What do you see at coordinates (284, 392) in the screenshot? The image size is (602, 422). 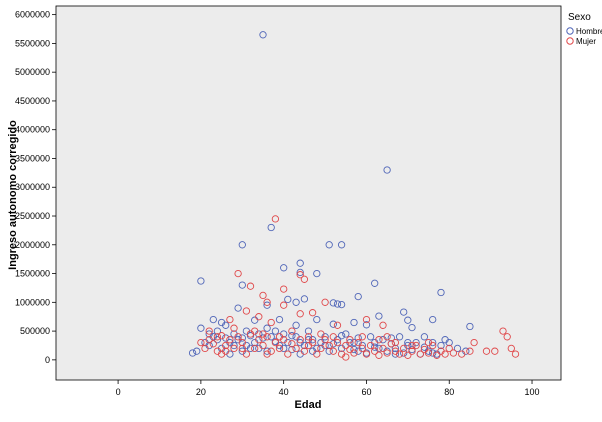 I see `x-tick-label: 40` at bounding box center [284, 392].